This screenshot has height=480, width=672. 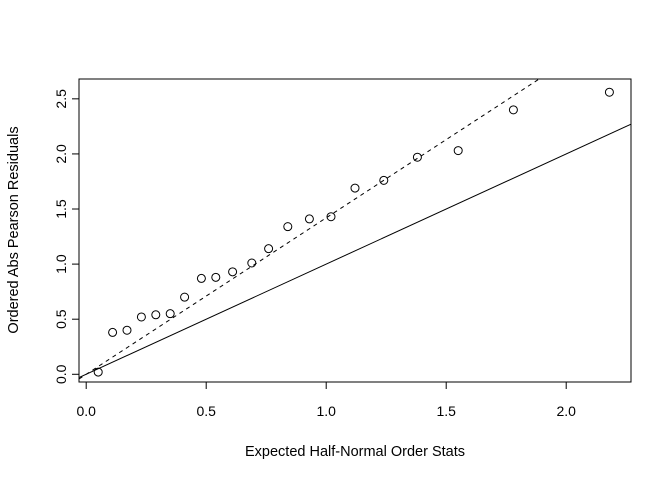 What do you see at coordinates (61, 209) in the screenshot?
I see `y-tick-label: 1.5` at bounding box center [61, 209].